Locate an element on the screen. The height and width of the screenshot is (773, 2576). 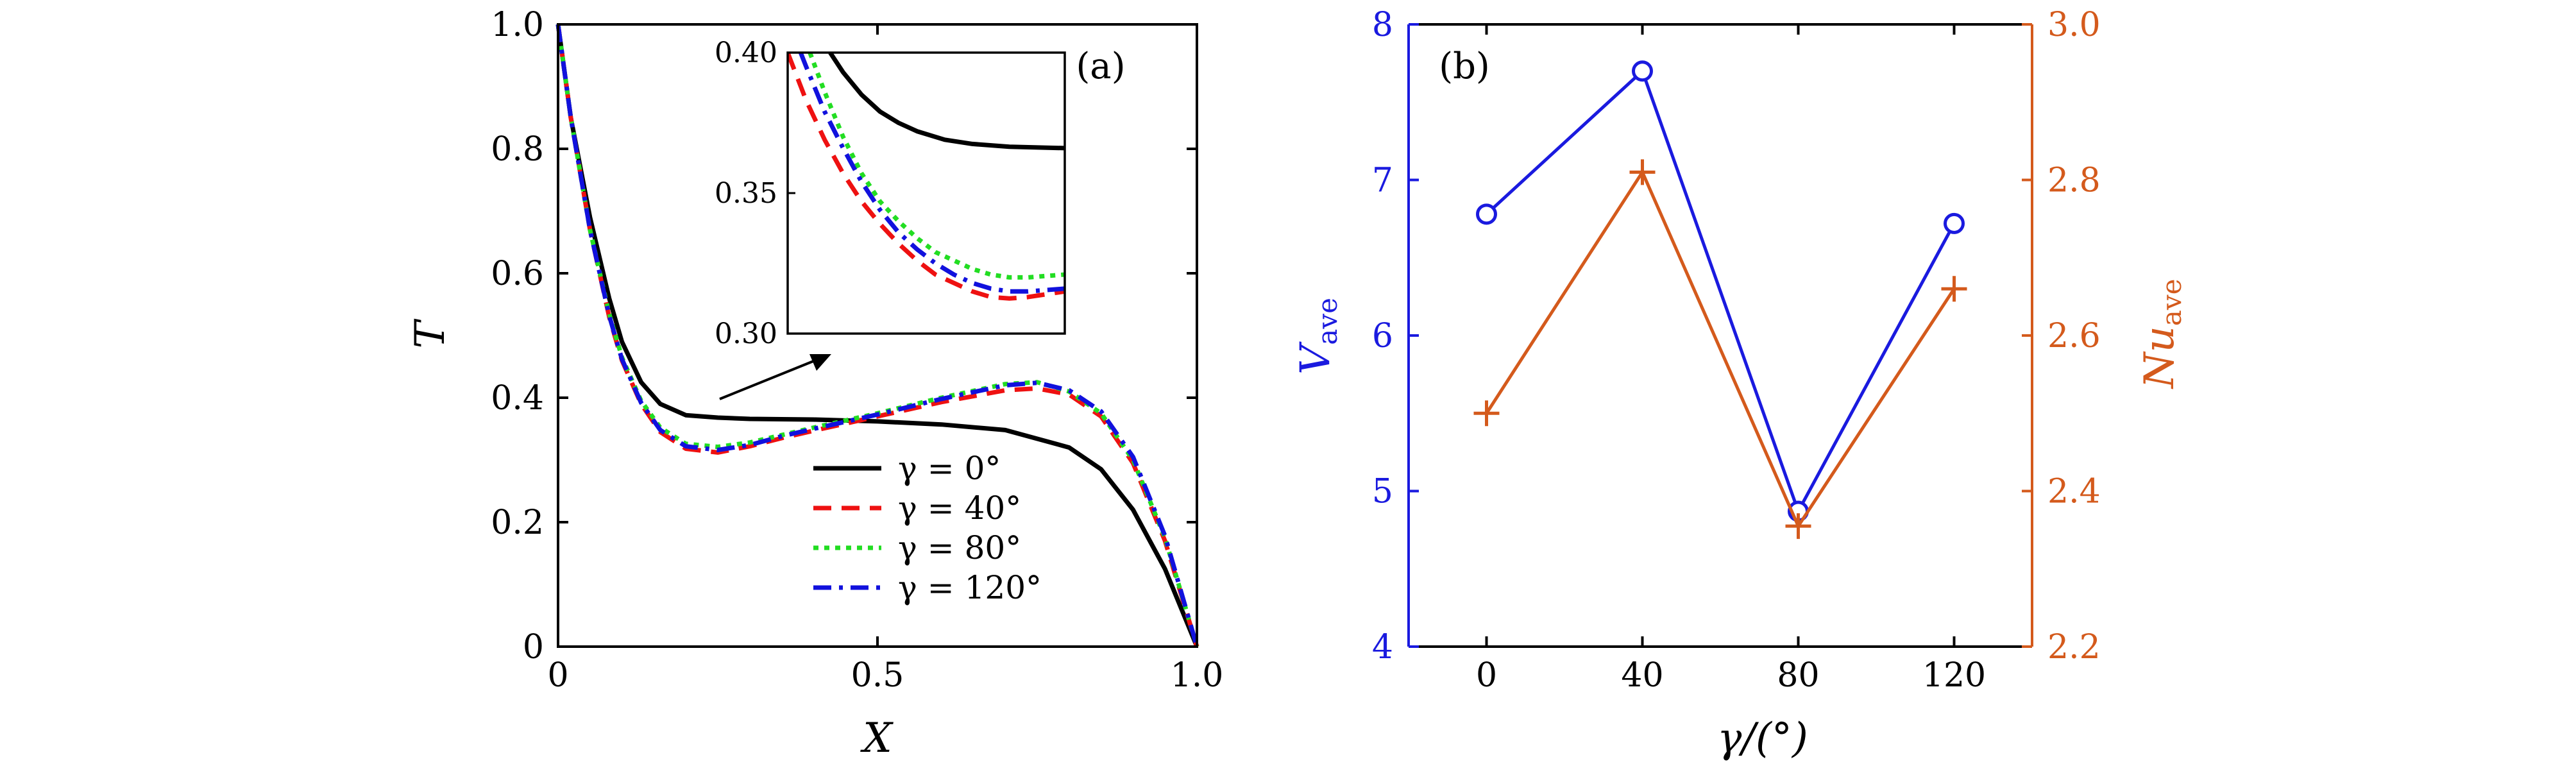
series-line-v-ave is located at coordinates (1720, 292).